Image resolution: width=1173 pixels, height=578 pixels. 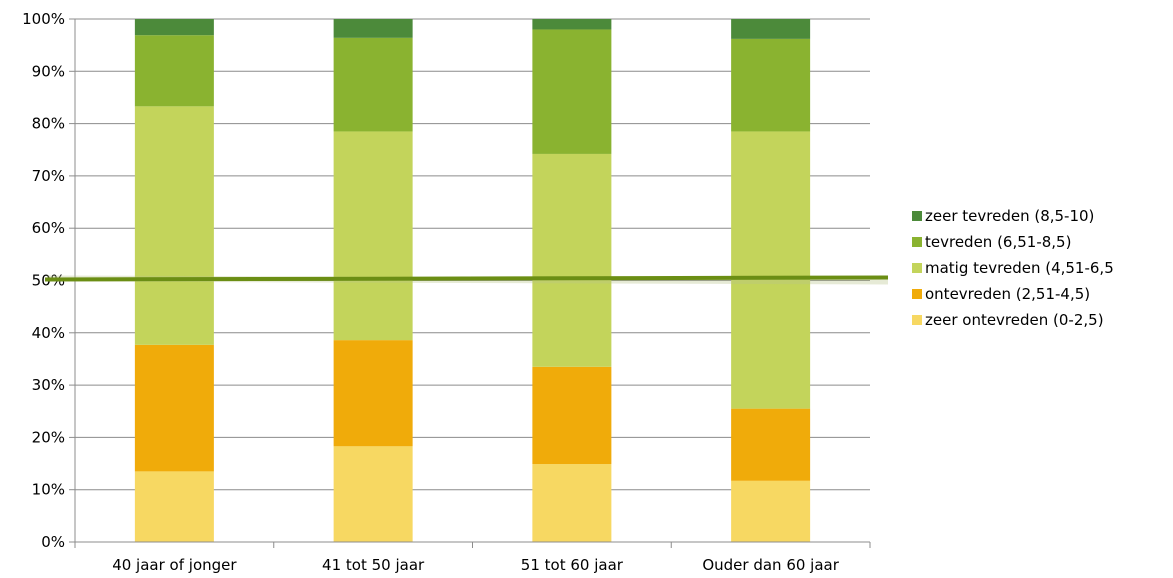 What do you see at coordinates (48, 228) in the screenshot?
I see `y-tick-label: 60%` at bounding box center [48, 228].